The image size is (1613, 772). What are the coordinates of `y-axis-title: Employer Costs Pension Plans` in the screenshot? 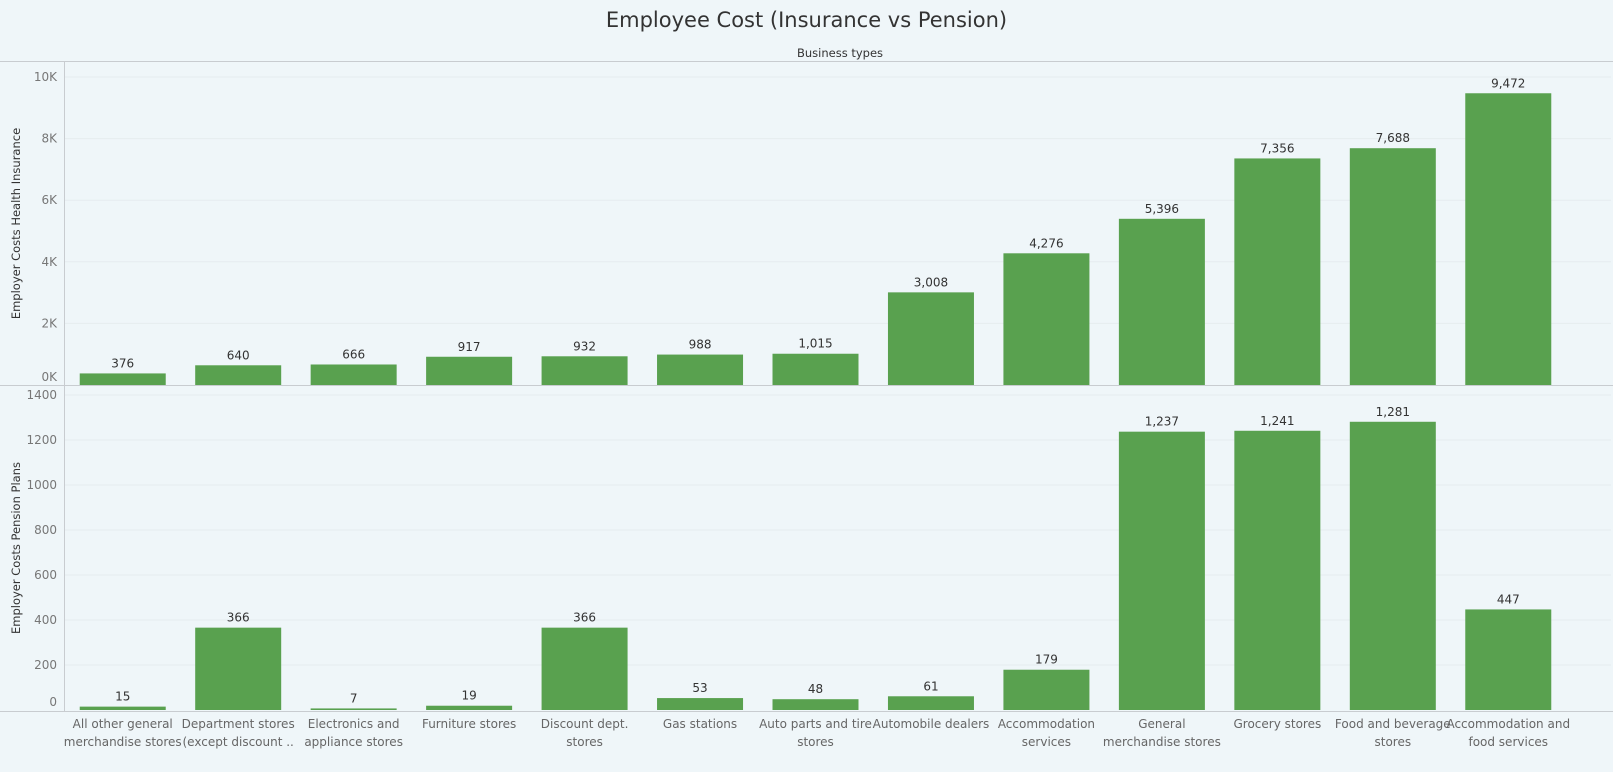 It's located at (16, 548).